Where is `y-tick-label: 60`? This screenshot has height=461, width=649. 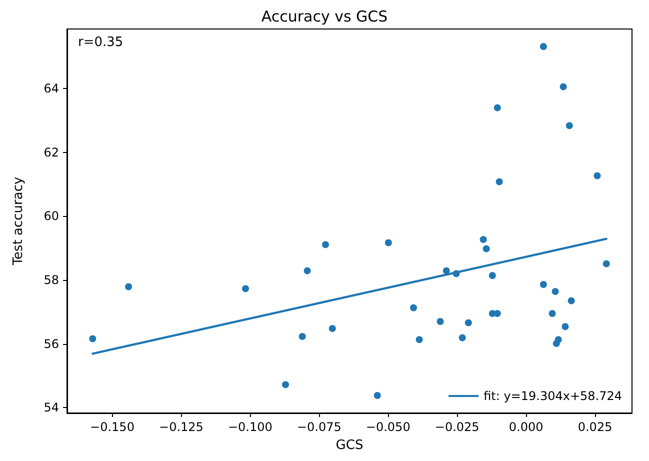
y-tick-label: 60 is located at coordinates (51, 216).